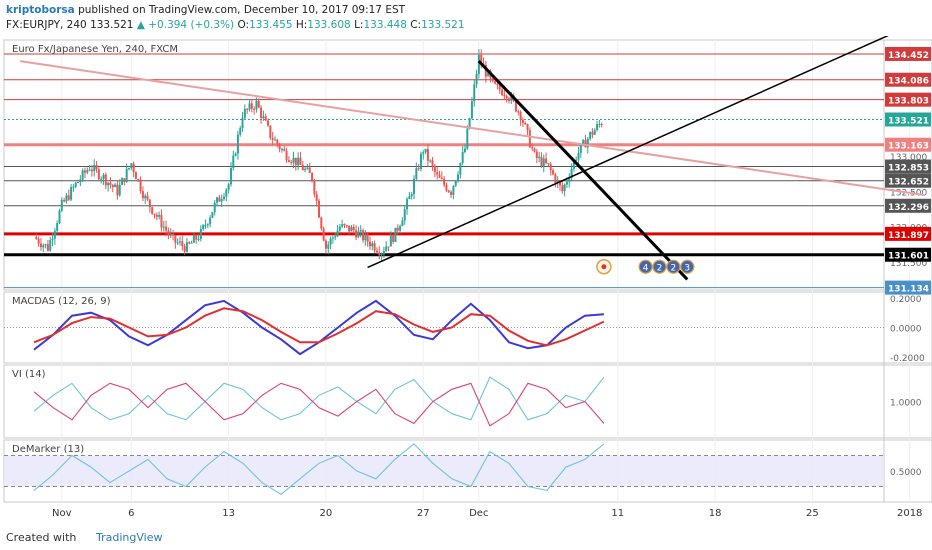  I want to click on last-price: 133.521, so click(112, 25).